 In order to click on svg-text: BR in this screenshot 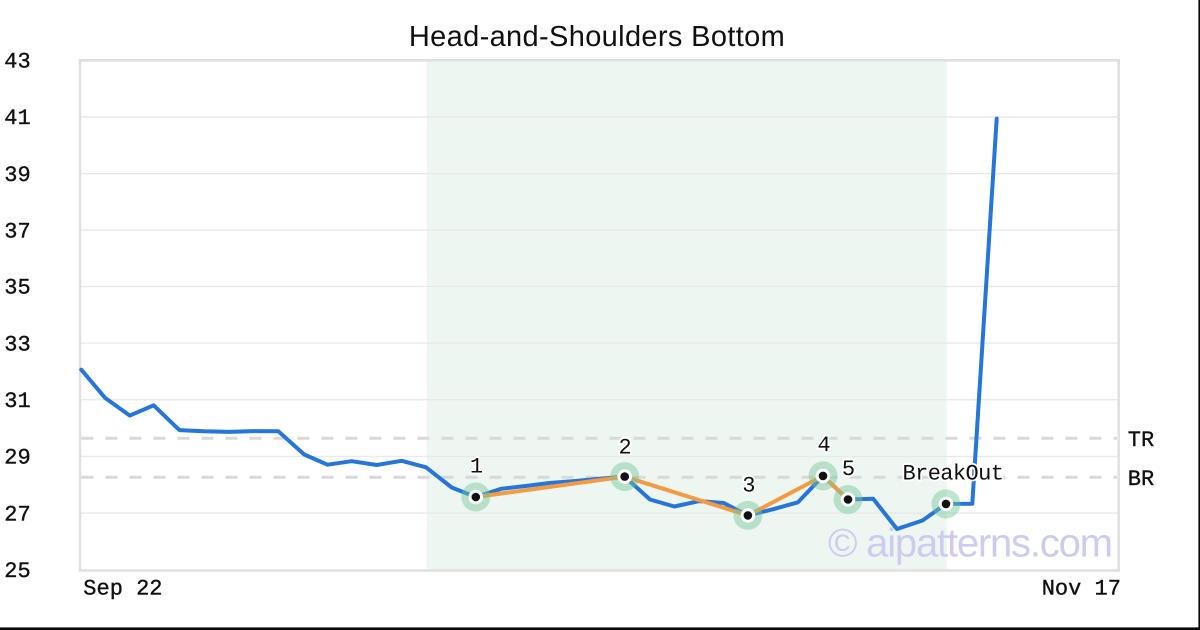, I will do `click(1141, 479)`.